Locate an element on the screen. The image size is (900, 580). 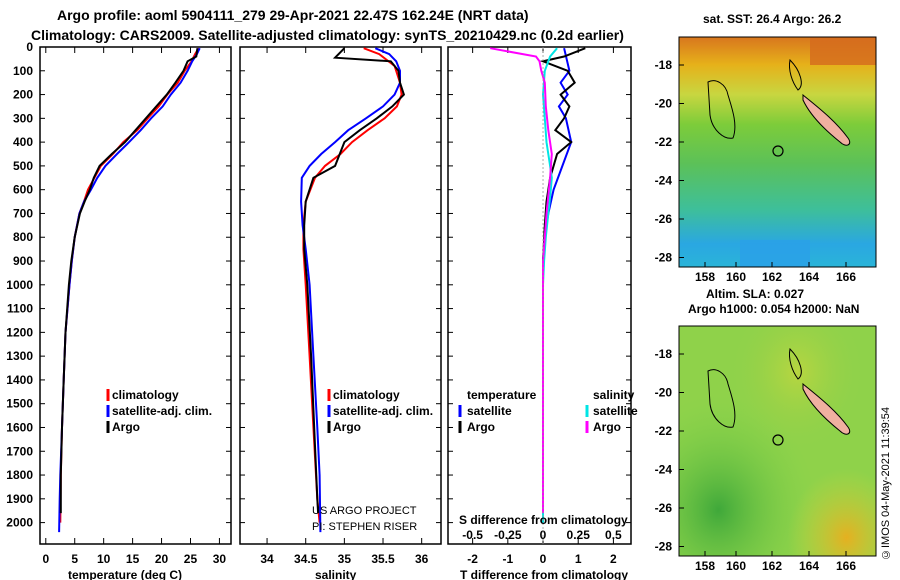
sst-map-axes: 158 160 162 164 166 -18 -20 -22 -24 -26 -28 is located at coordinates (756, 171).